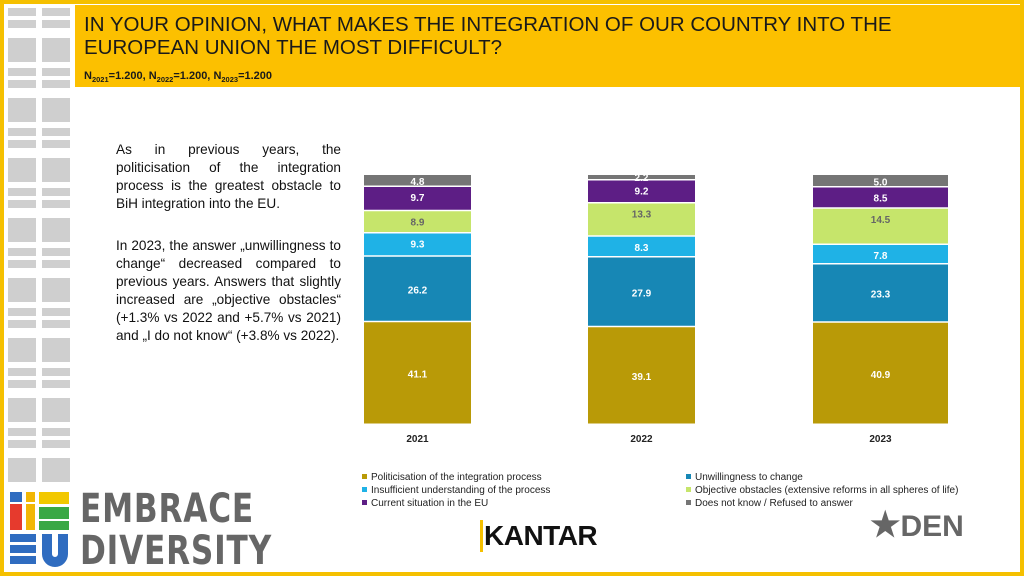 The image size is (1024, 576). Describe the element at coordinates (39, 529) in the screenshot. I see `bih-eu-color-logo` at that location.